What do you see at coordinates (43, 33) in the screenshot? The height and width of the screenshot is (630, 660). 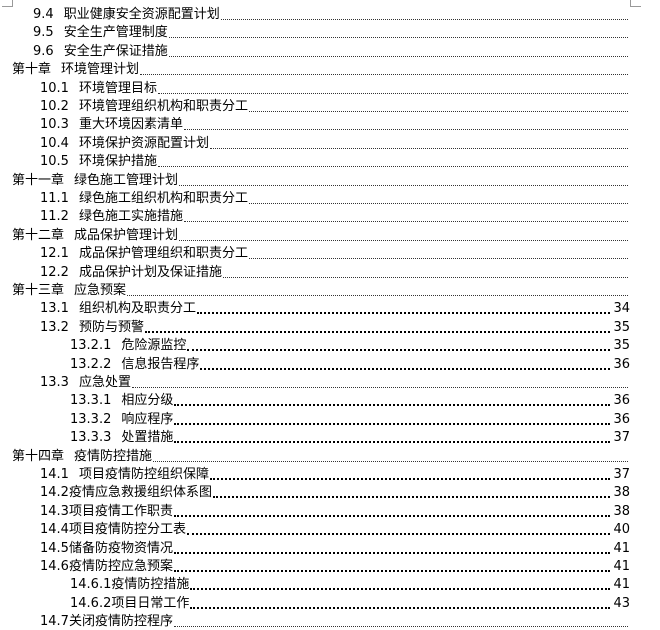 I see `toc-entry-number: 9.5` at bounding box center [43, 33].